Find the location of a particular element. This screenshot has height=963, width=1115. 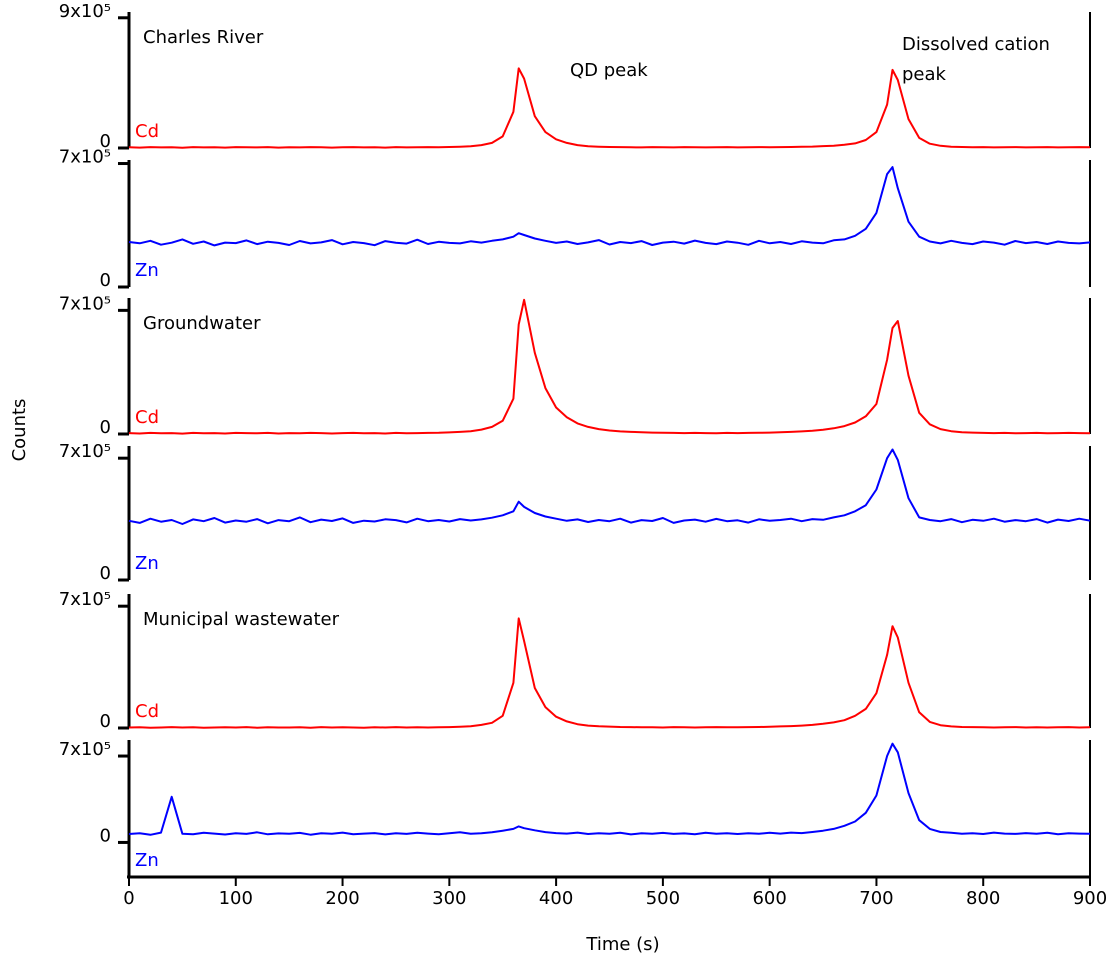

panel-title: Groundwater is located at coordinates (202, 323).